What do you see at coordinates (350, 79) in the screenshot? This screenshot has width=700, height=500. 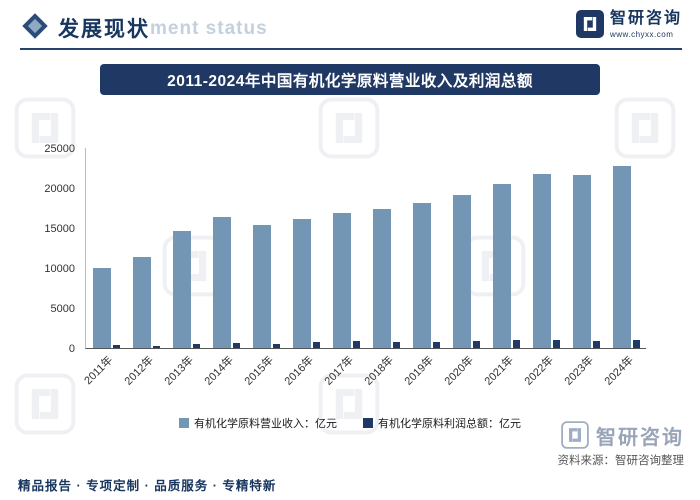 I see `chart-title: 2011-2024年中国有机化学原料营业收入及利润总额` at bounding box center [350, 79].